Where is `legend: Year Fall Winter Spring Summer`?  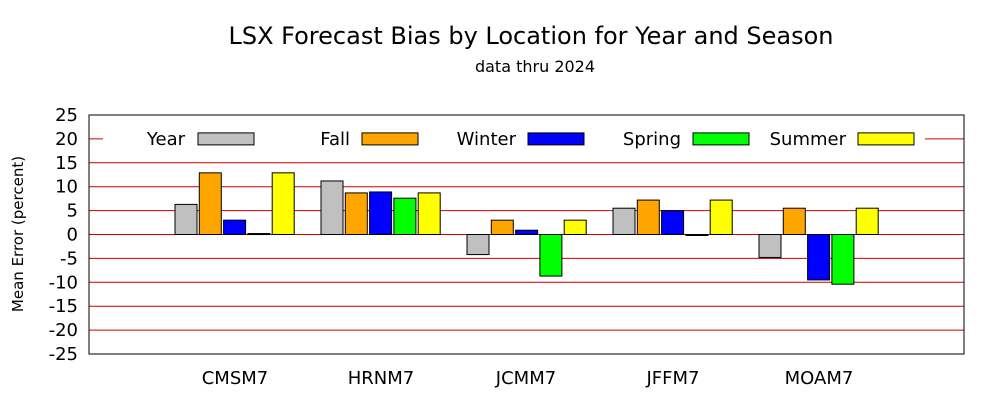 legend: Year Fall Winter Spring Summer is located at coordinates (514, 138).